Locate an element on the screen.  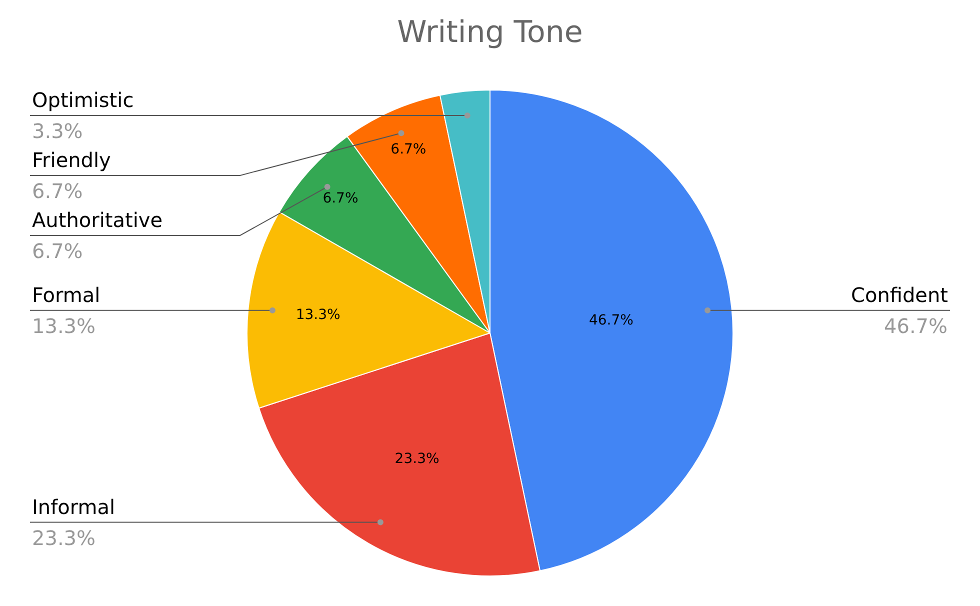
text: 13.3% is located at coordinates (64, 326).